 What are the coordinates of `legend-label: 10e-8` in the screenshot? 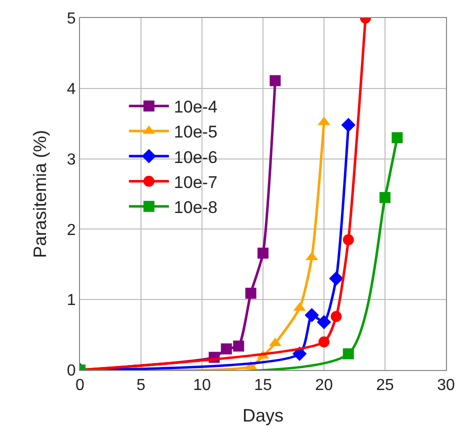 It's located at (196, 207).